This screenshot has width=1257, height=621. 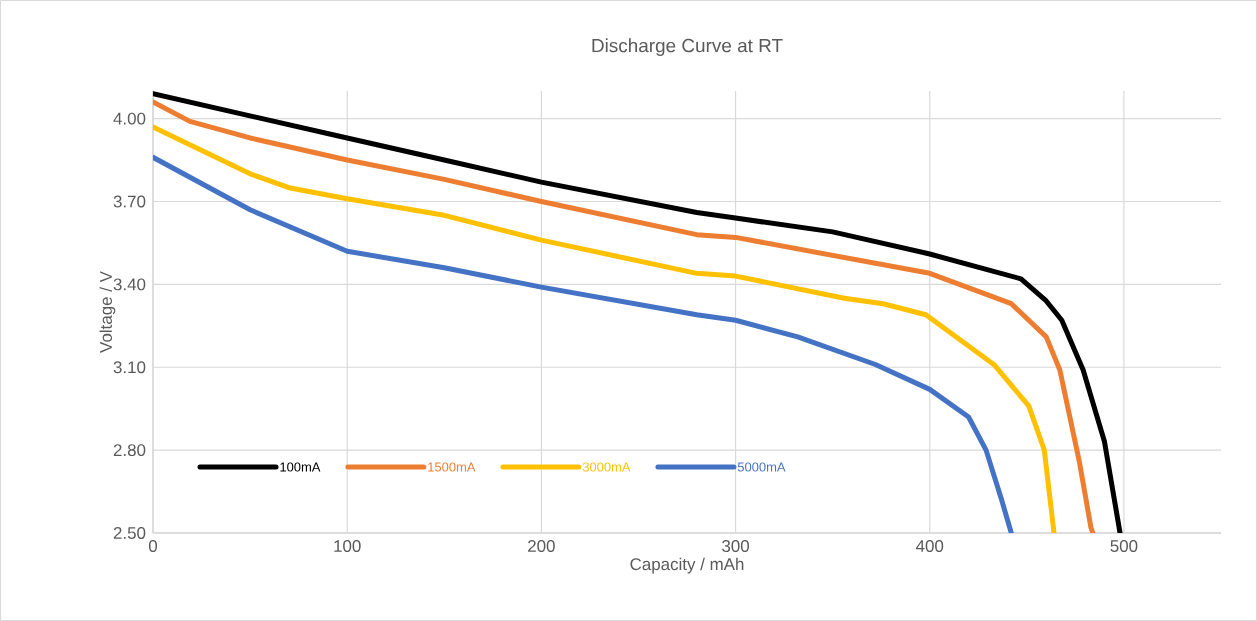 What do you see at coordinates (929, 546) in the screenshot?
I see `x-tick-label: 400` at bounding box center [929, 546].